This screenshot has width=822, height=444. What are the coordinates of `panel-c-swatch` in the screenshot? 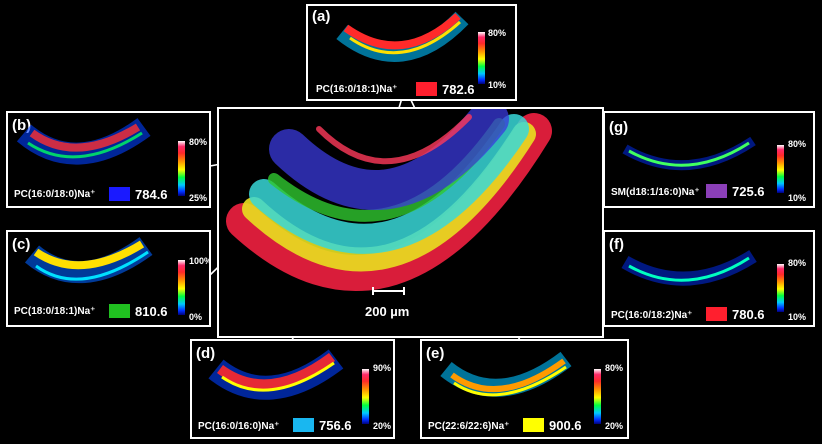 It's located at (119, 311).